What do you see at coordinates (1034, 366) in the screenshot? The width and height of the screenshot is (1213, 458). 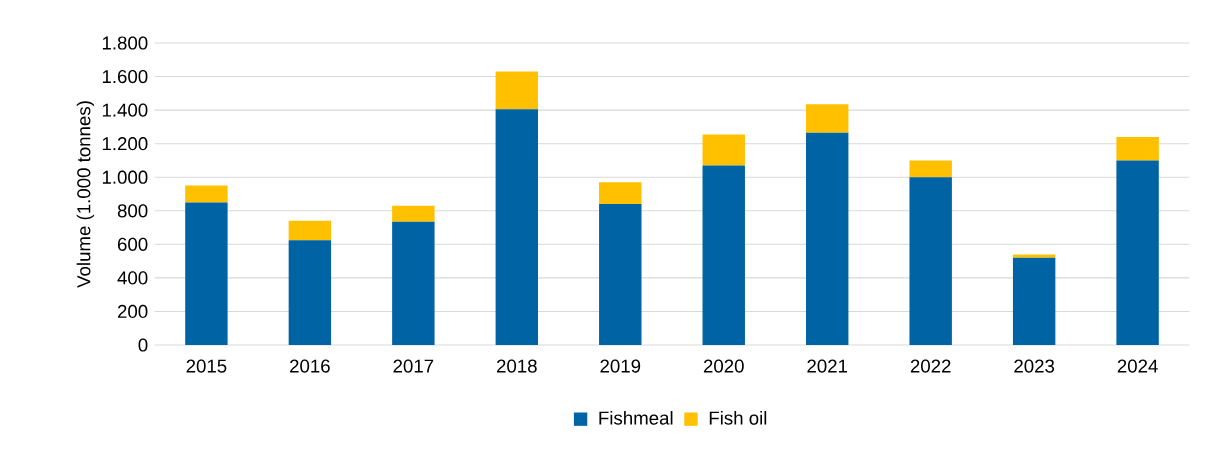 I see `x-tick-label: 2023` at bounding box center [1034, 366].